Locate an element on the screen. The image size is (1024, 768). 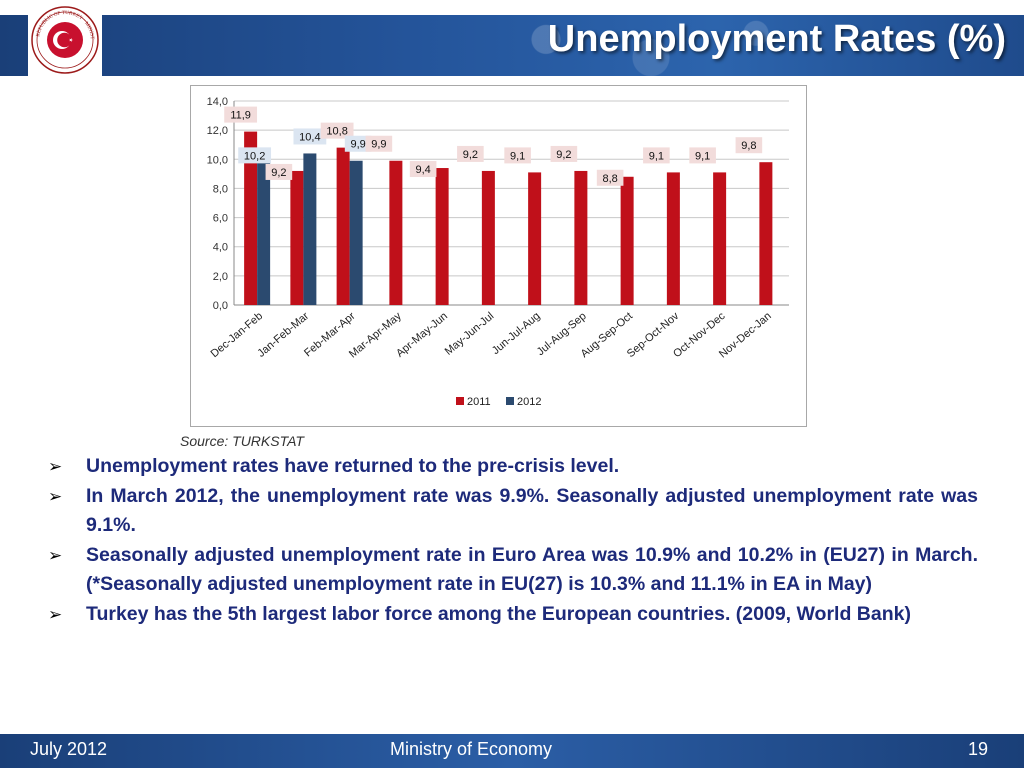
turkey-ministry-seal-icon: REPUBLIC OF TURKEY · MINISTRY OF ECONOMY is located at coordinates (62, 37).